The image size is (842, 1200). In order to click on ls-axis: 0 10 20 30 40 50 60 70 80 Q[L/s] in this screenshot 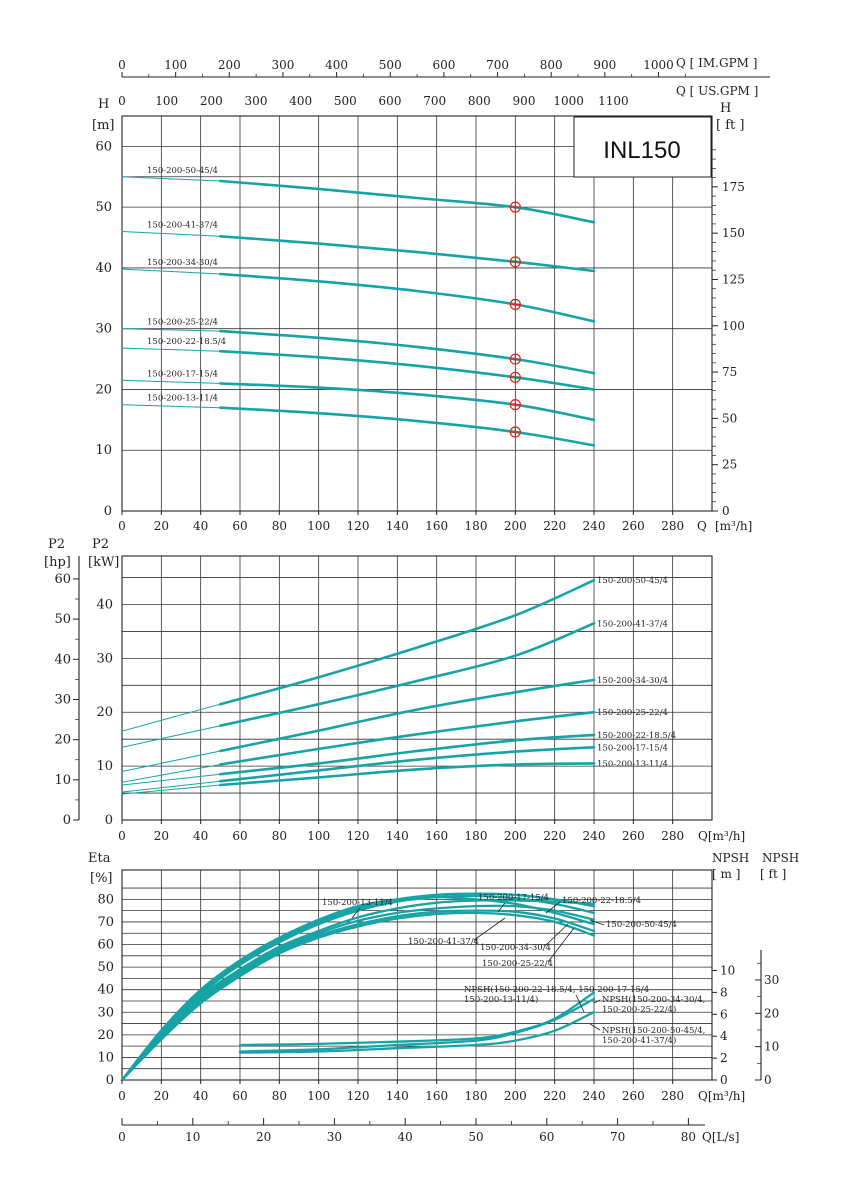, I will do `click(428, 1131)`.